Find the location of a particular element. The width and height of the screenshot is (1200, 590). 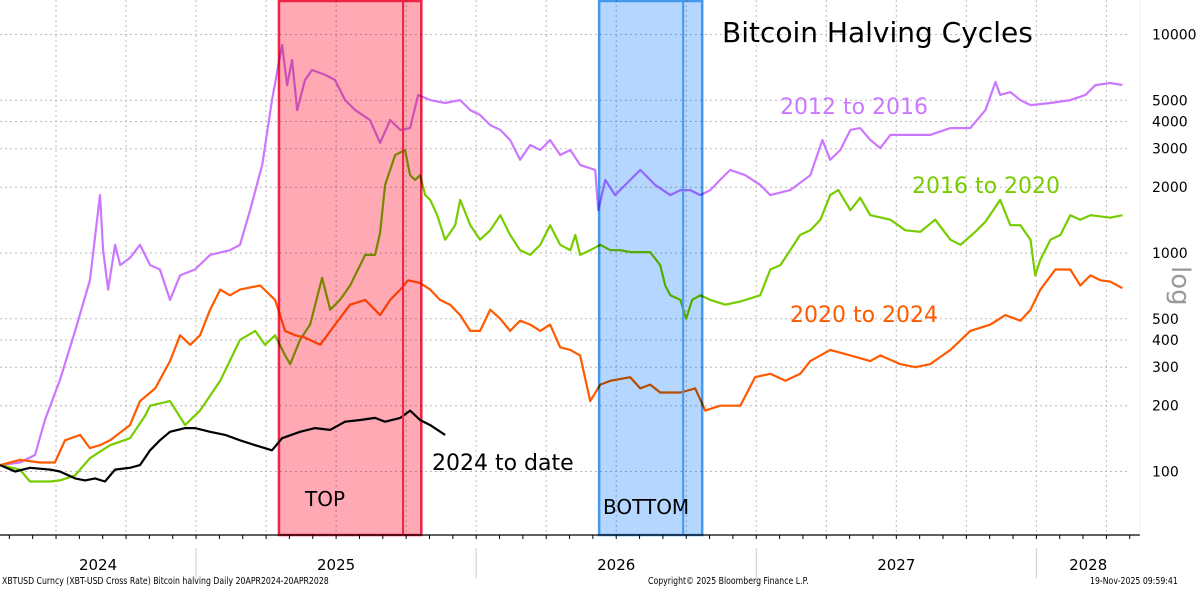

footer-timestamp: 19-Nov-2025 09:59:41 is located at coordinates (1134, 581).